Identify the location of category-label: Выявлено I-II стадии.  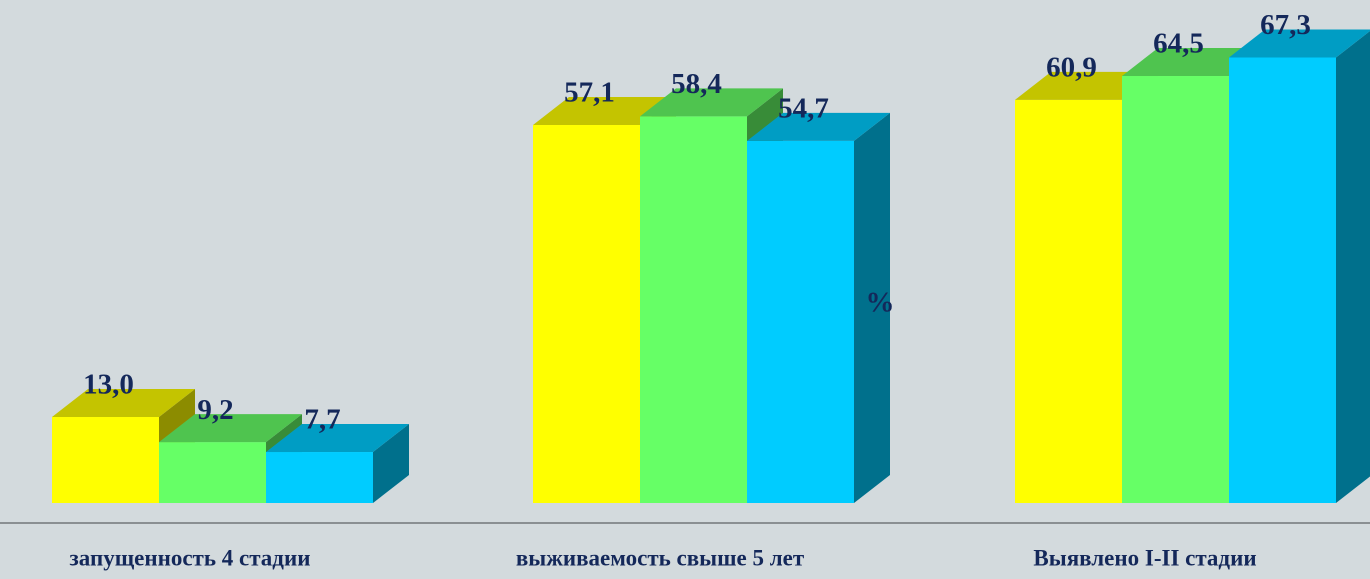
(1144, 557).